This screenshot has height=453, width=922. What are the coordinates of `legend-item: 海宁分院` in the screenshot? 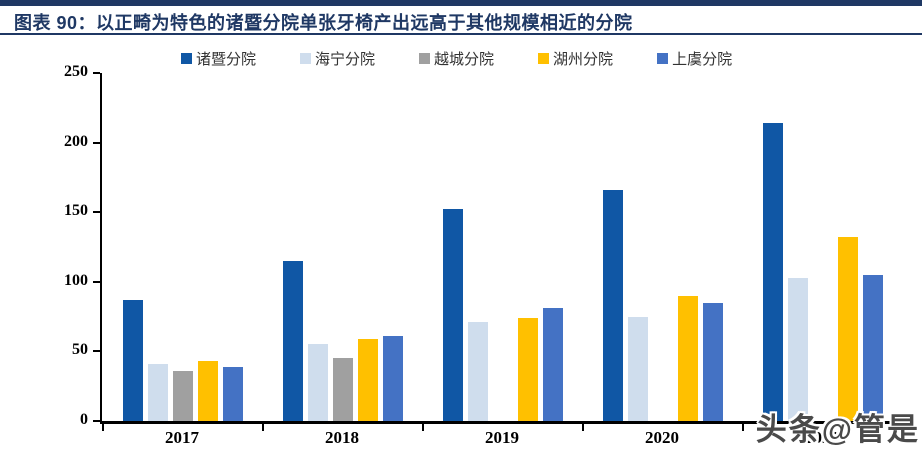 It's located at (337, 58).